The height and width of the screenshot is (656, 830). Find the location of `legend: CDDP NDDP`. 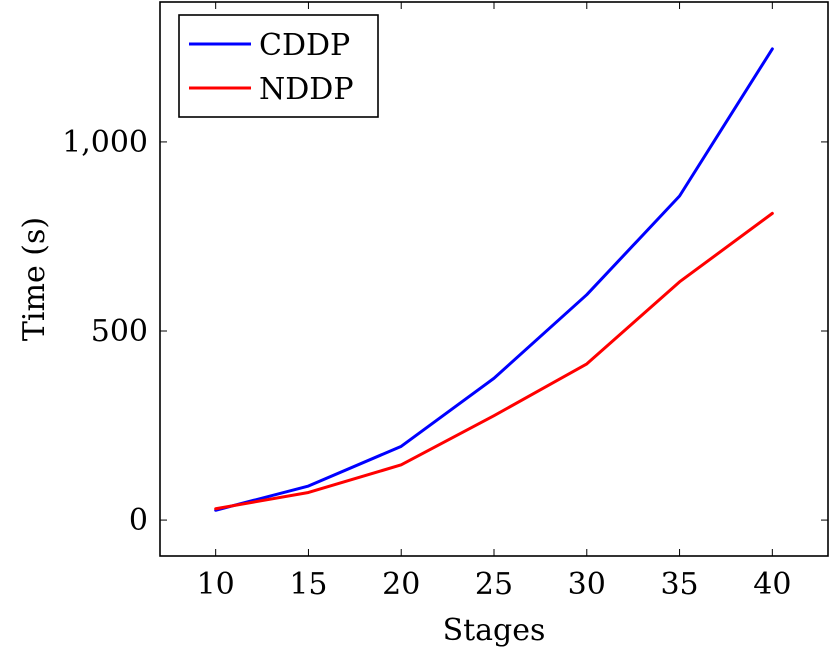

legend: CDDP NDDP is located at coordinates (278, 66).